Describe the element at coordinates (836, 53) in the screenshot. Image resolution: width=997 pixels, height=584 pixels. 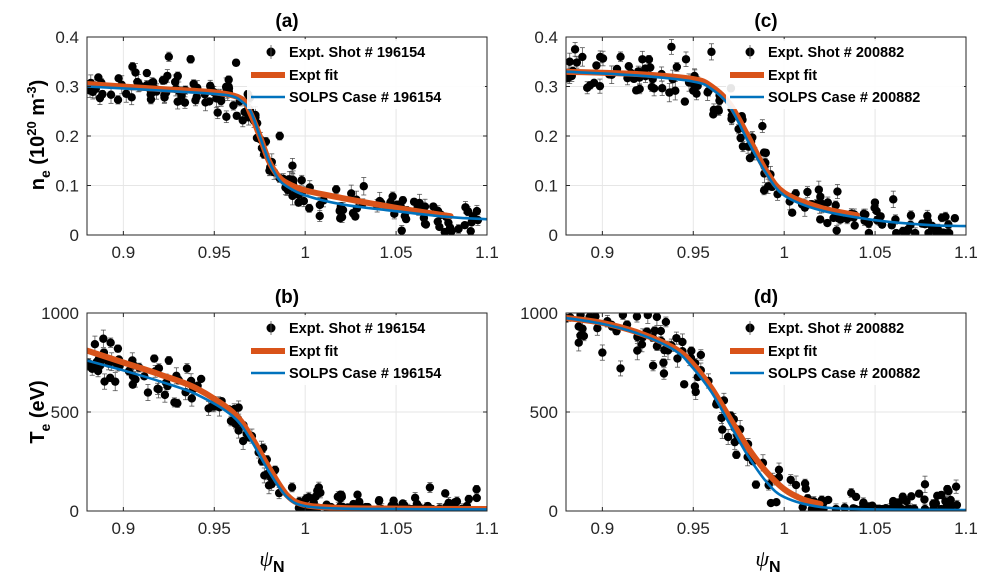
I see `legend-label-experiment: Expt. Shot # 200882` at that location.